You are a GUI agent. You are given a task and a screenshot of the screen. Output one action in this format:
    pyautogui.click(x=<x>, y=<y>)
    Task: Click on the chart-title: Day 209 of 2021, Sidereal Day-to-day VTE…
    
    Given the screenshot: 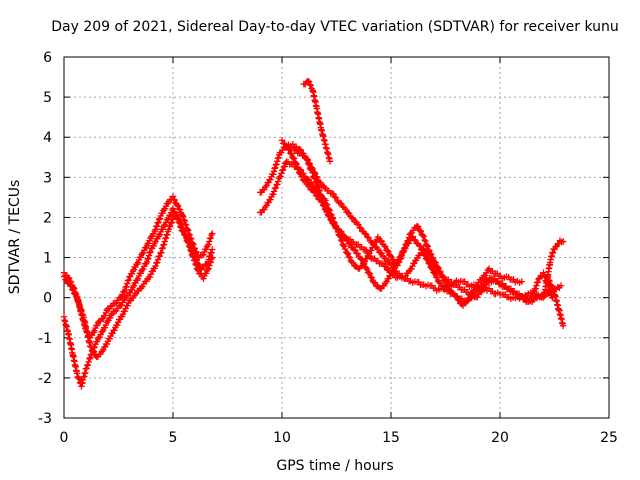 What is the action you would take?
    pyautogui.click(x=335, y=27)
    